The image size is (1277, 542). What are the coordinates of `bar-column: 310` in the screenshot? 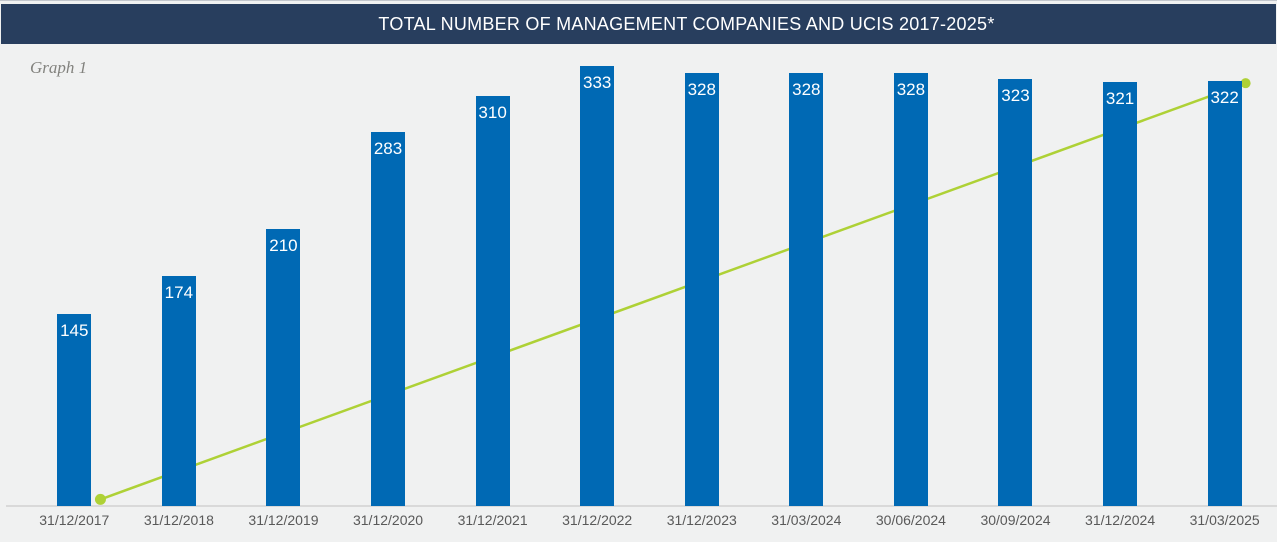 It's located at (492, 275).